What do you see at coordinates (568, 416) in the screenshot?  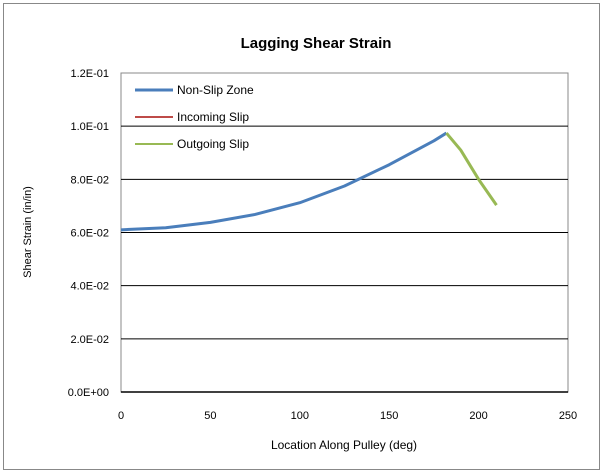 I see `x-tick-label: 250` at bounding box center [568, 416].